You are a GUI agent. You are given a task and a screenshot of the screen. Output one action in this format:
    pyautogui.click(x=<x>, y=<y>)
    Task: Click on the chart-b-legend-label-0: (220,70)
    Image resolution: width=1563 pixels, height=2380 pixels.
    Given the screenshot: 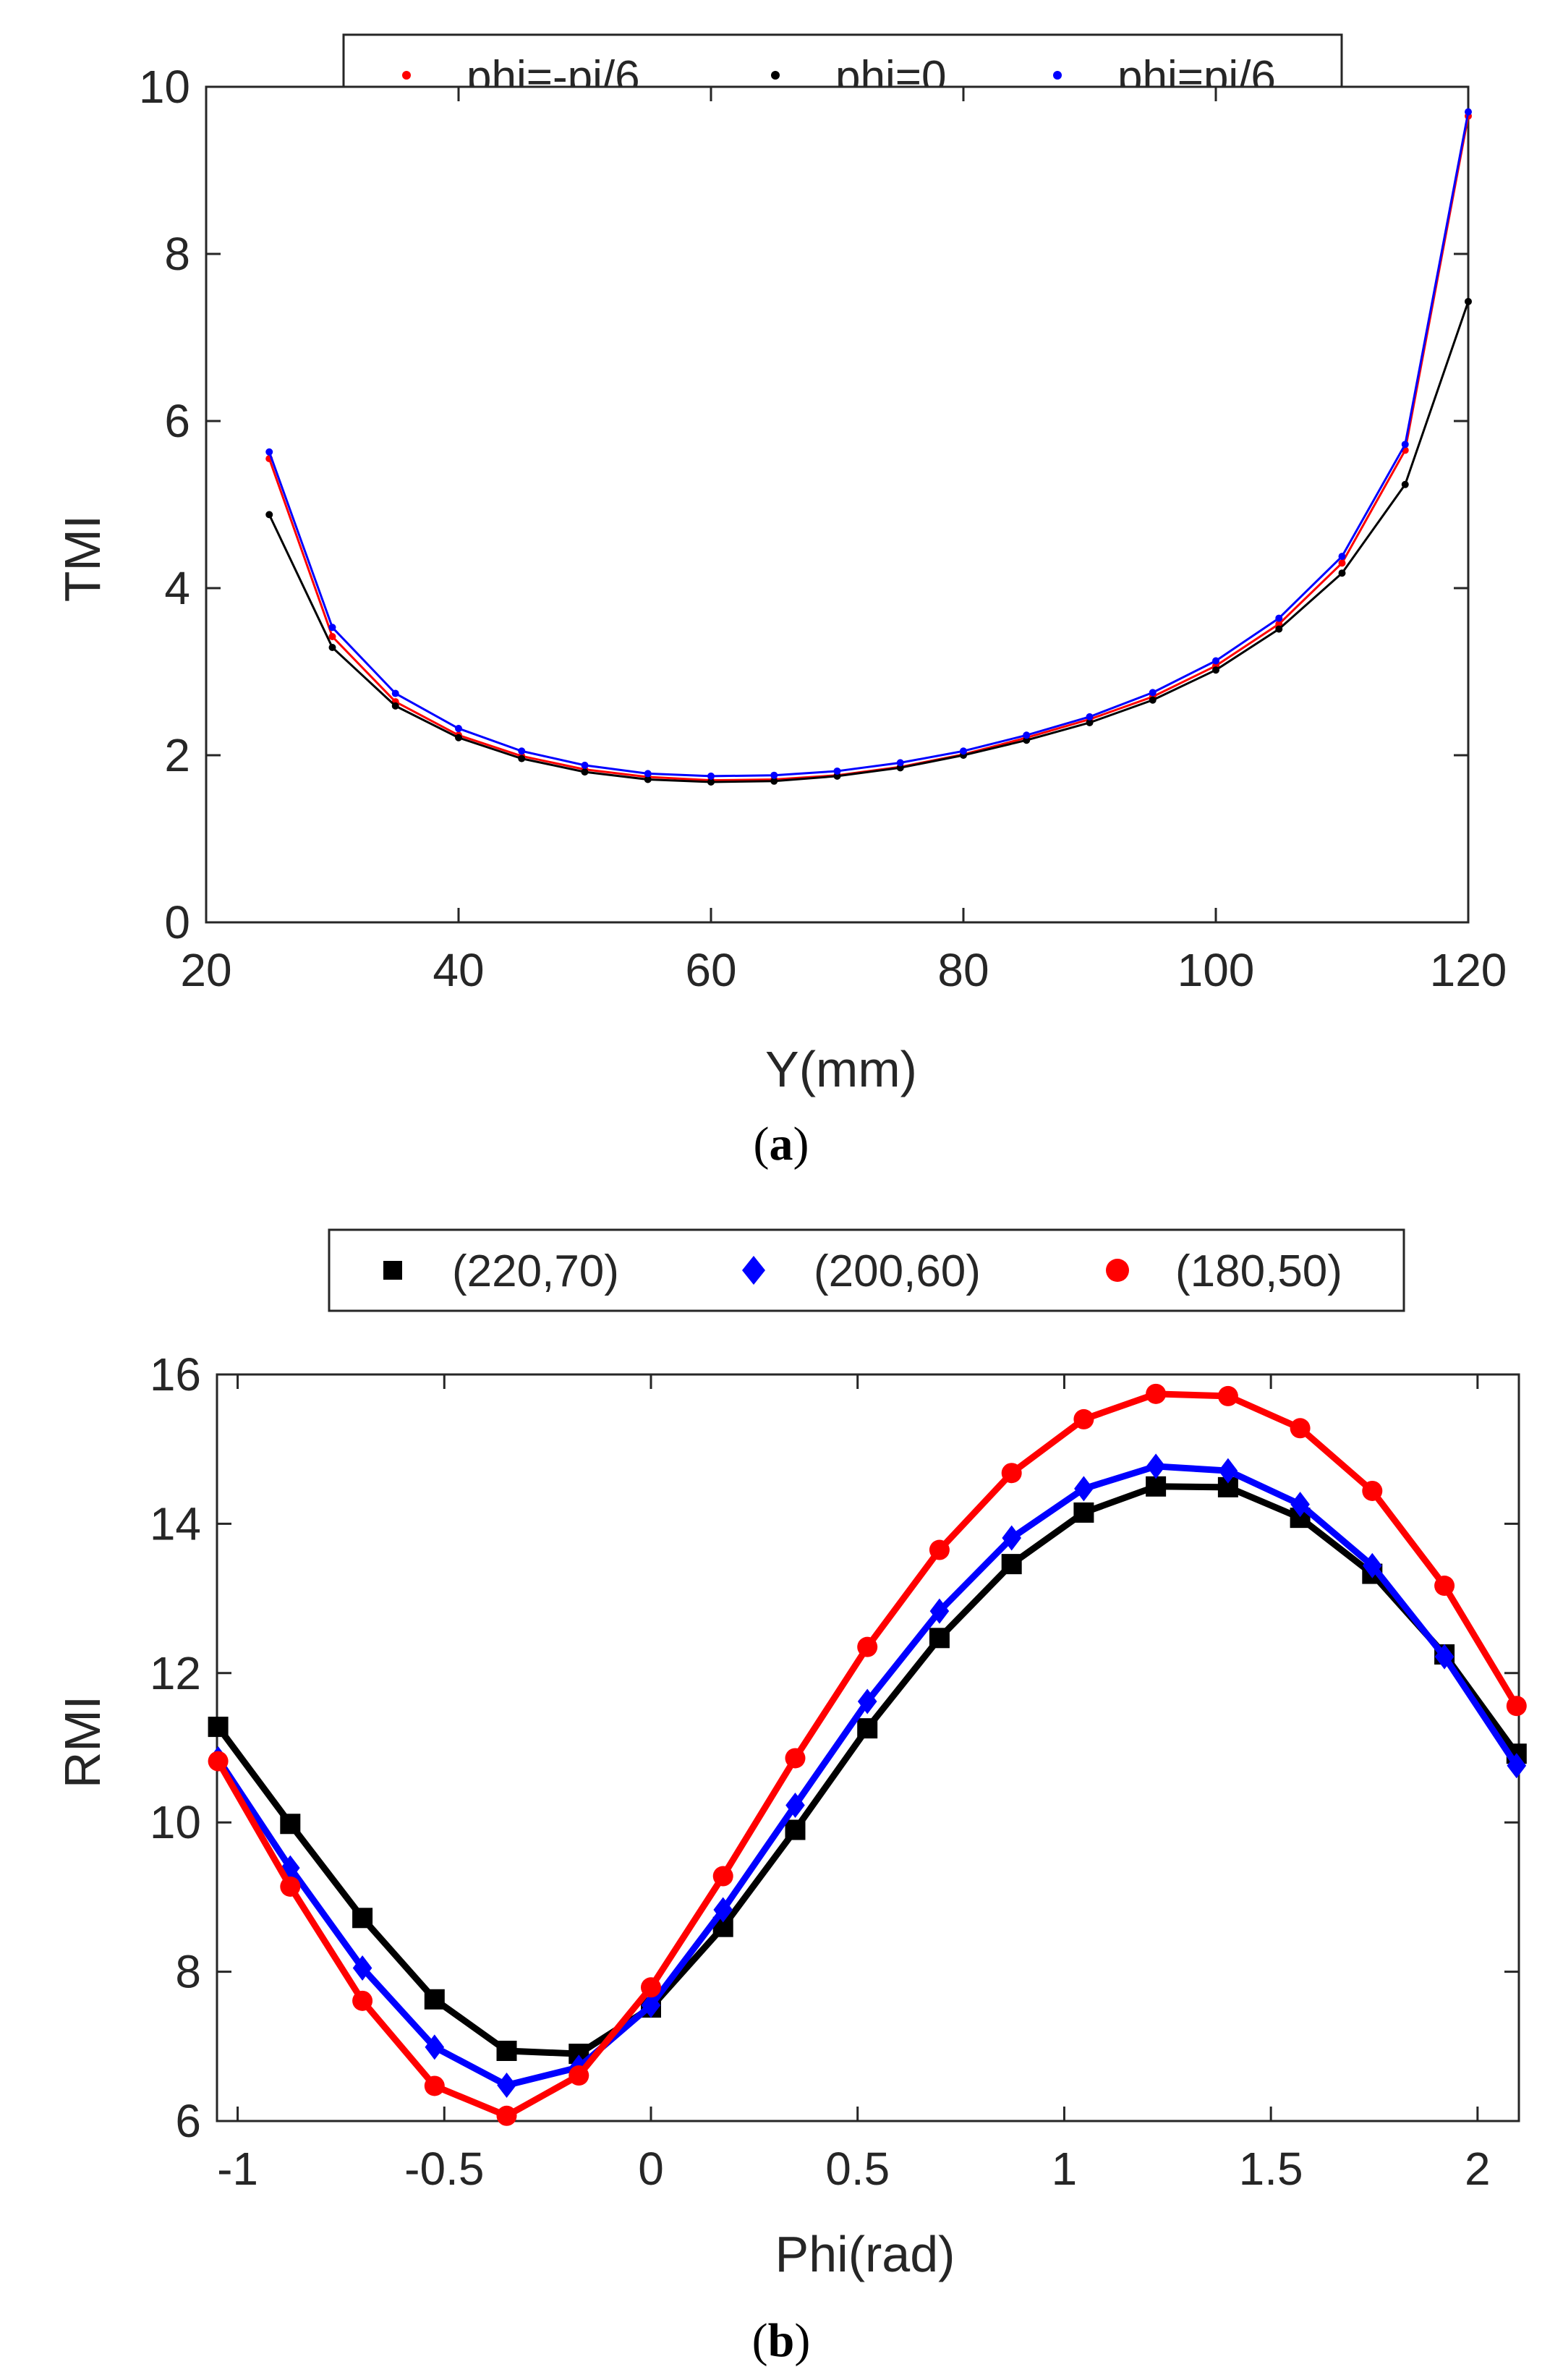 What is the action you would take?
    pyautogui.click(x=535, y=1271)
    